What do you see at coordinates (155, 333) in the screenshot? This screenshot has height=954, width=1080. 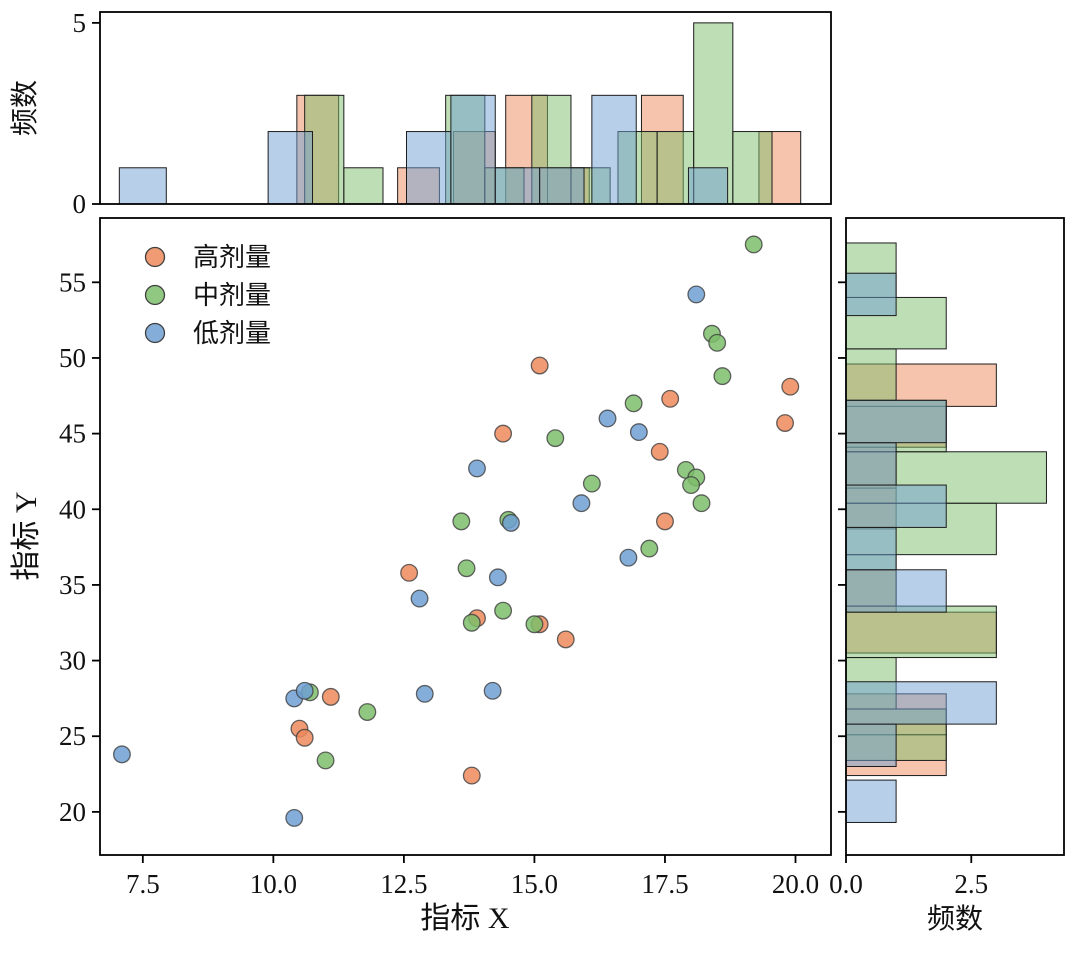 I see `legend-marker-low-dose` at bounding box center [155, 333].